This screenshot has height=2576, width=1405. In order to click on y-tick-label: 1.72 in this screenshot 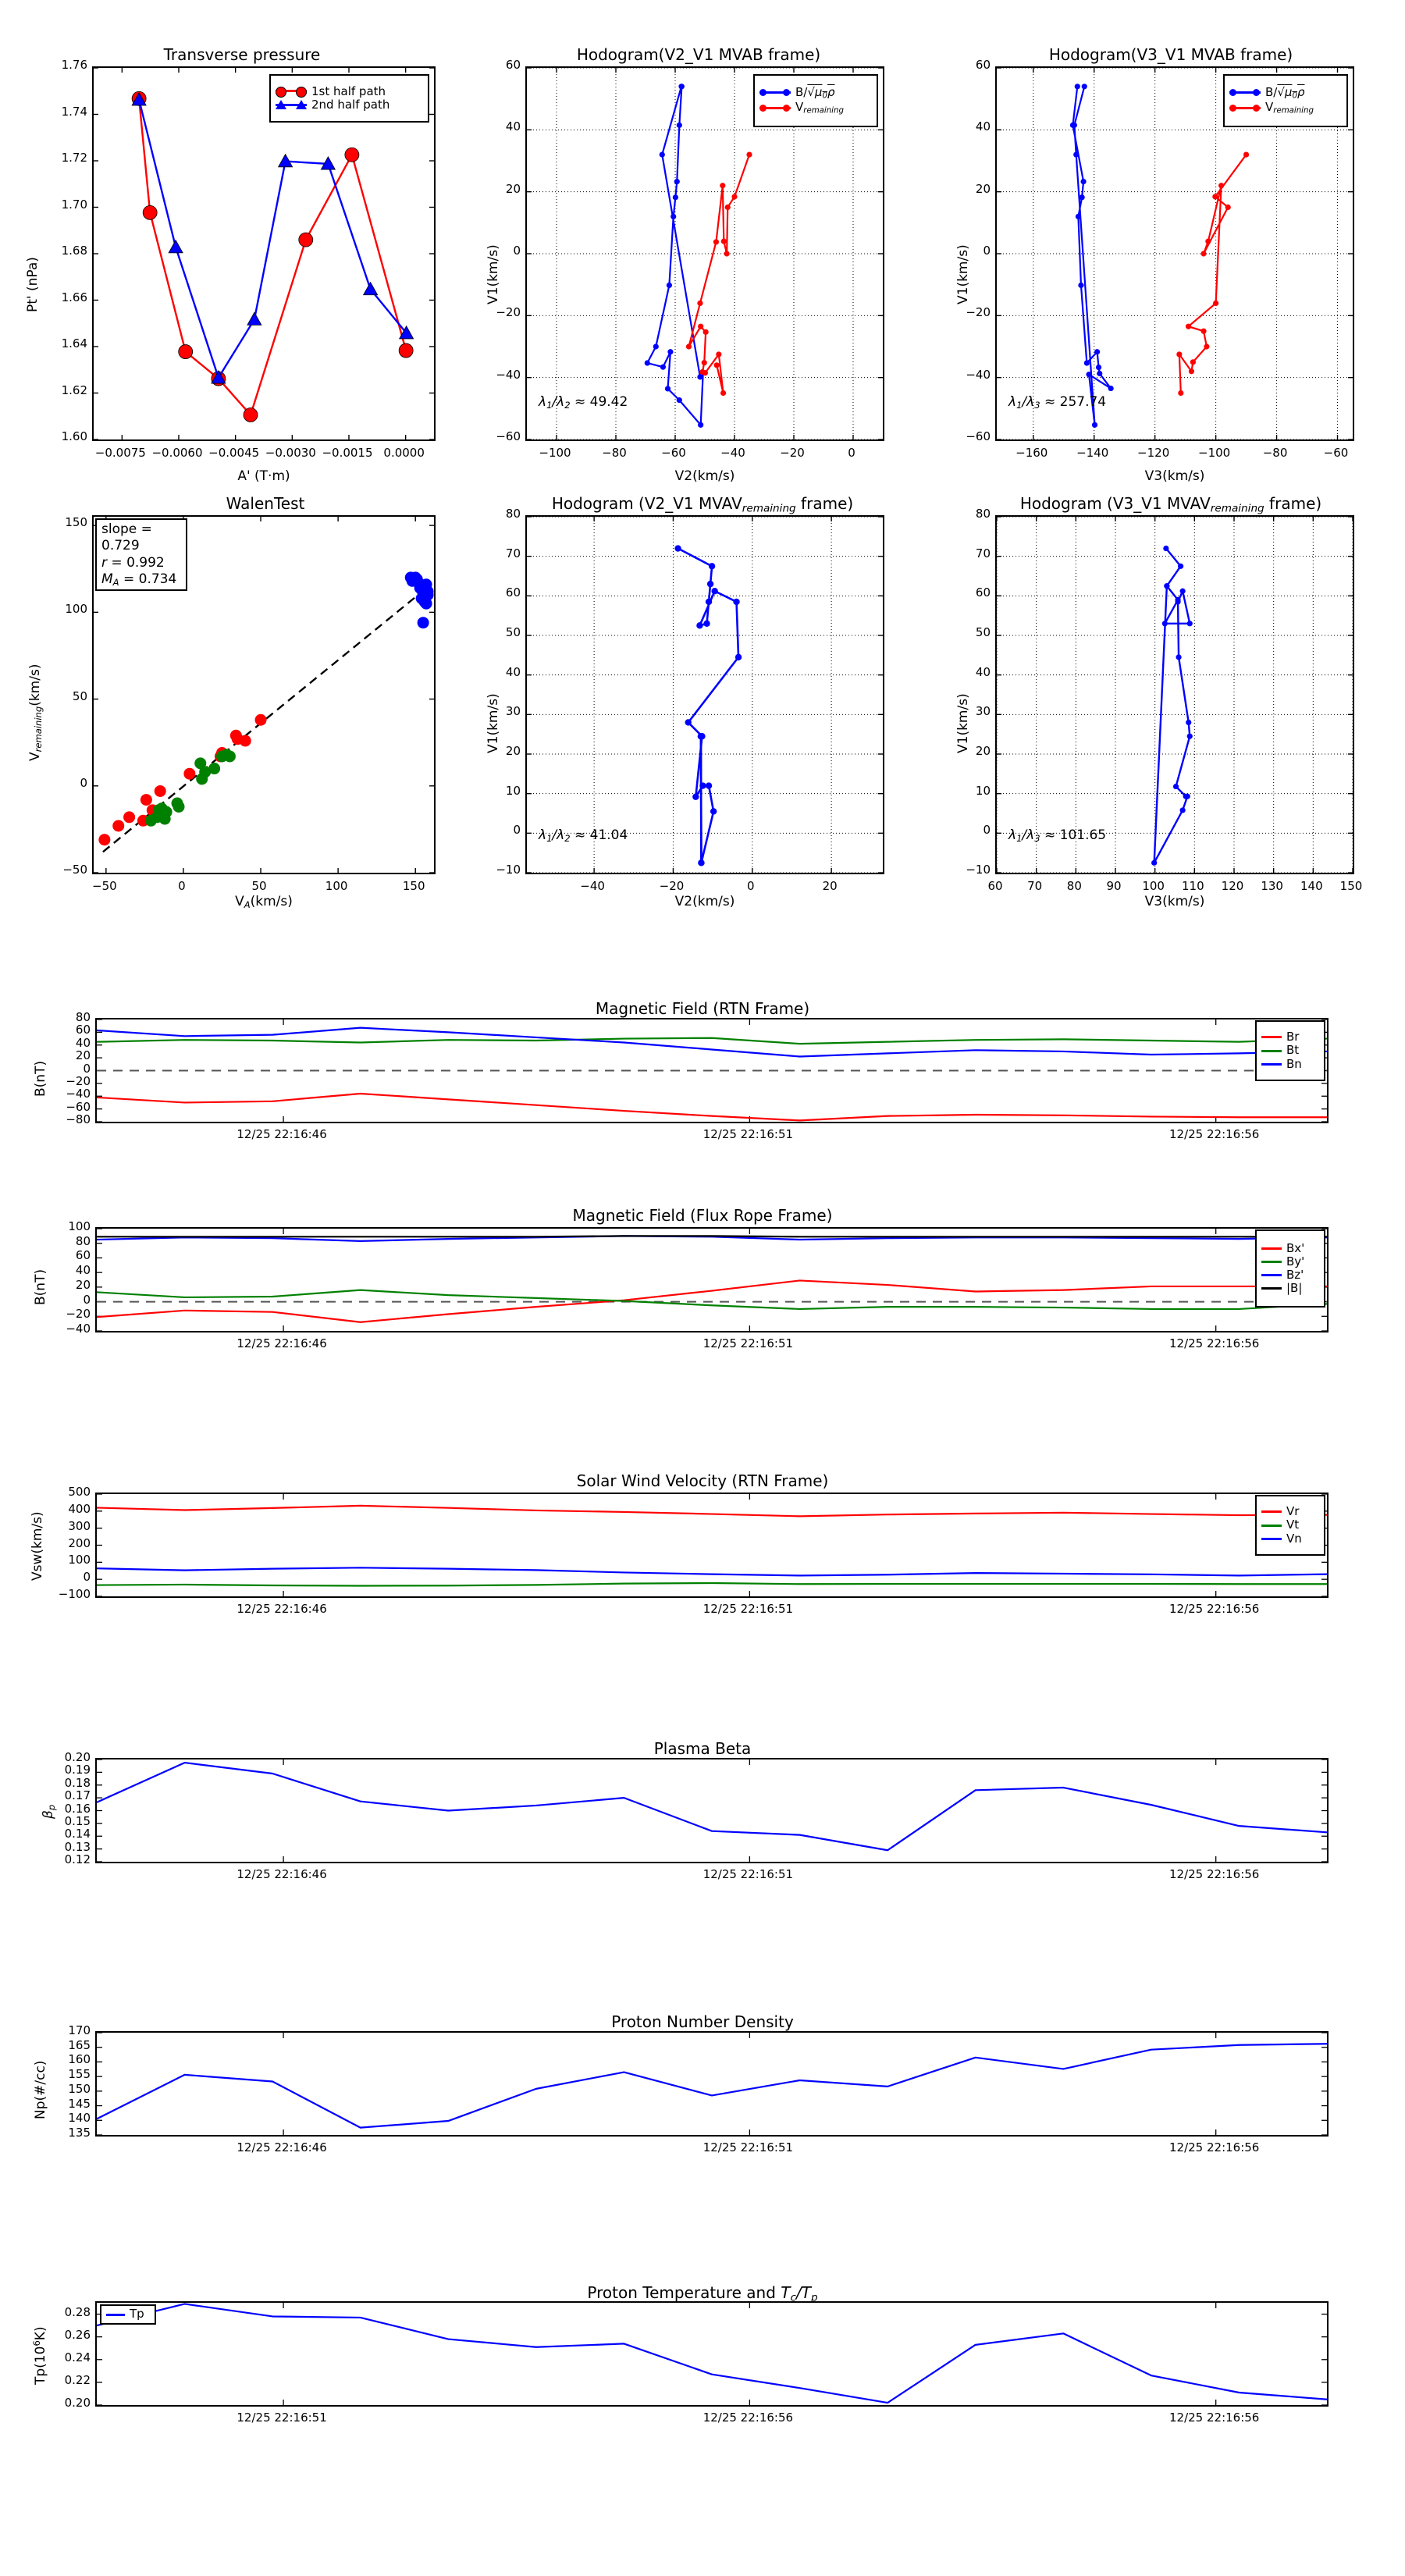, I will do `click(74, 158)`.